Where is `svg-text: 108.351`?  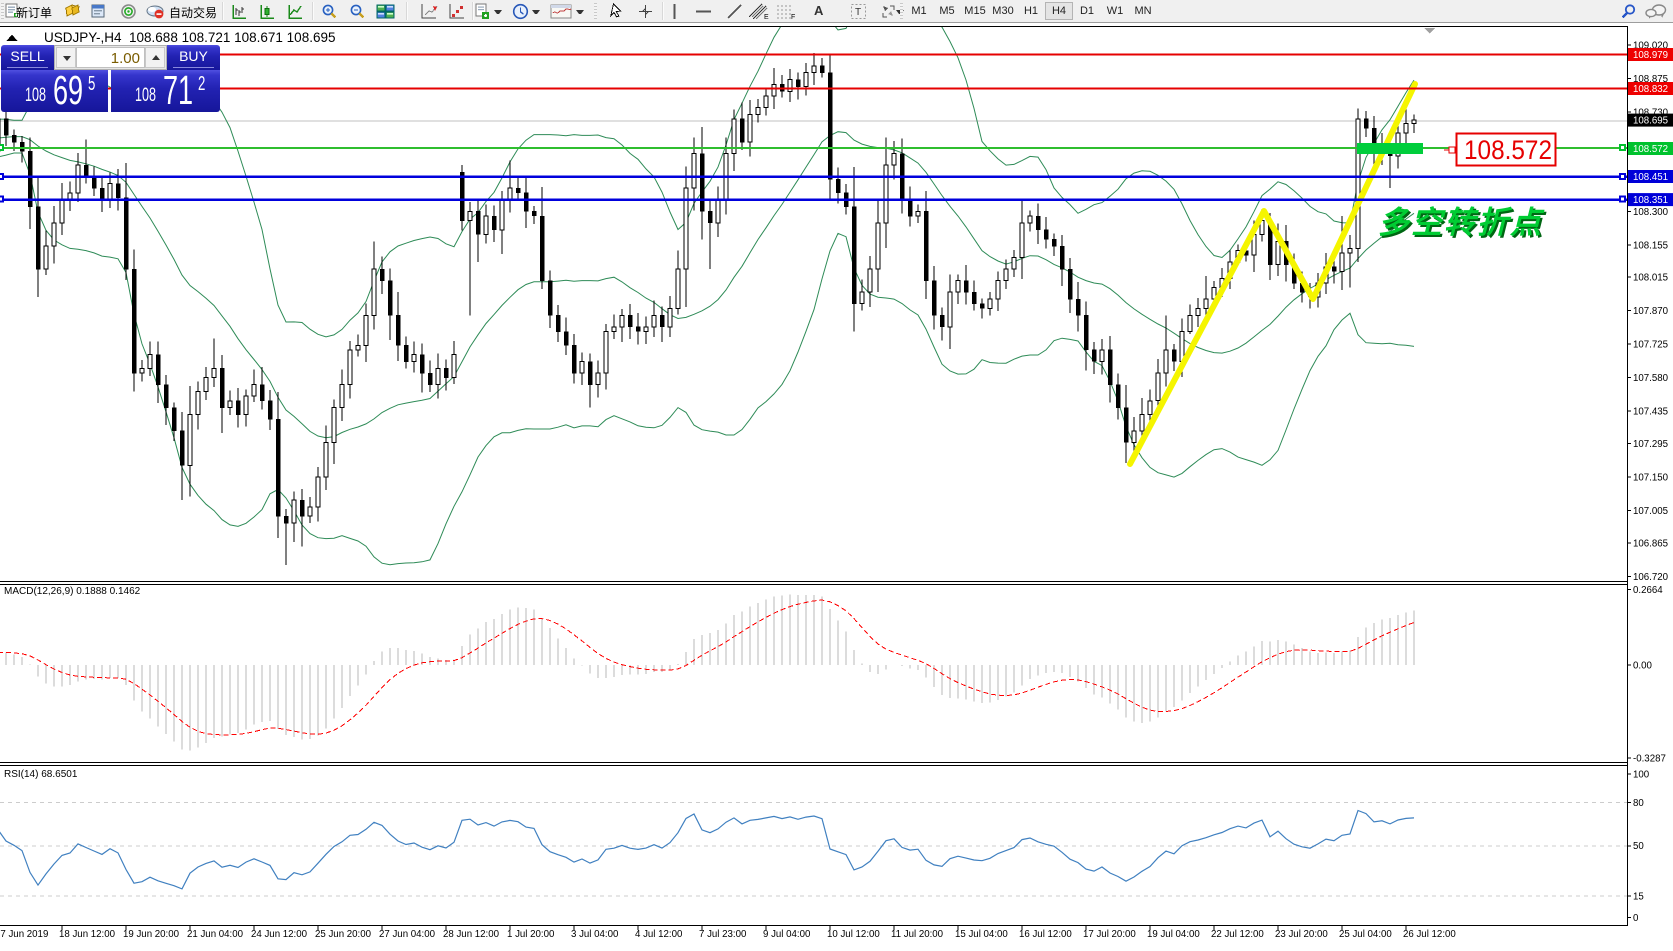
svg-text: 108.351 is located at coordinates (1650, 200).